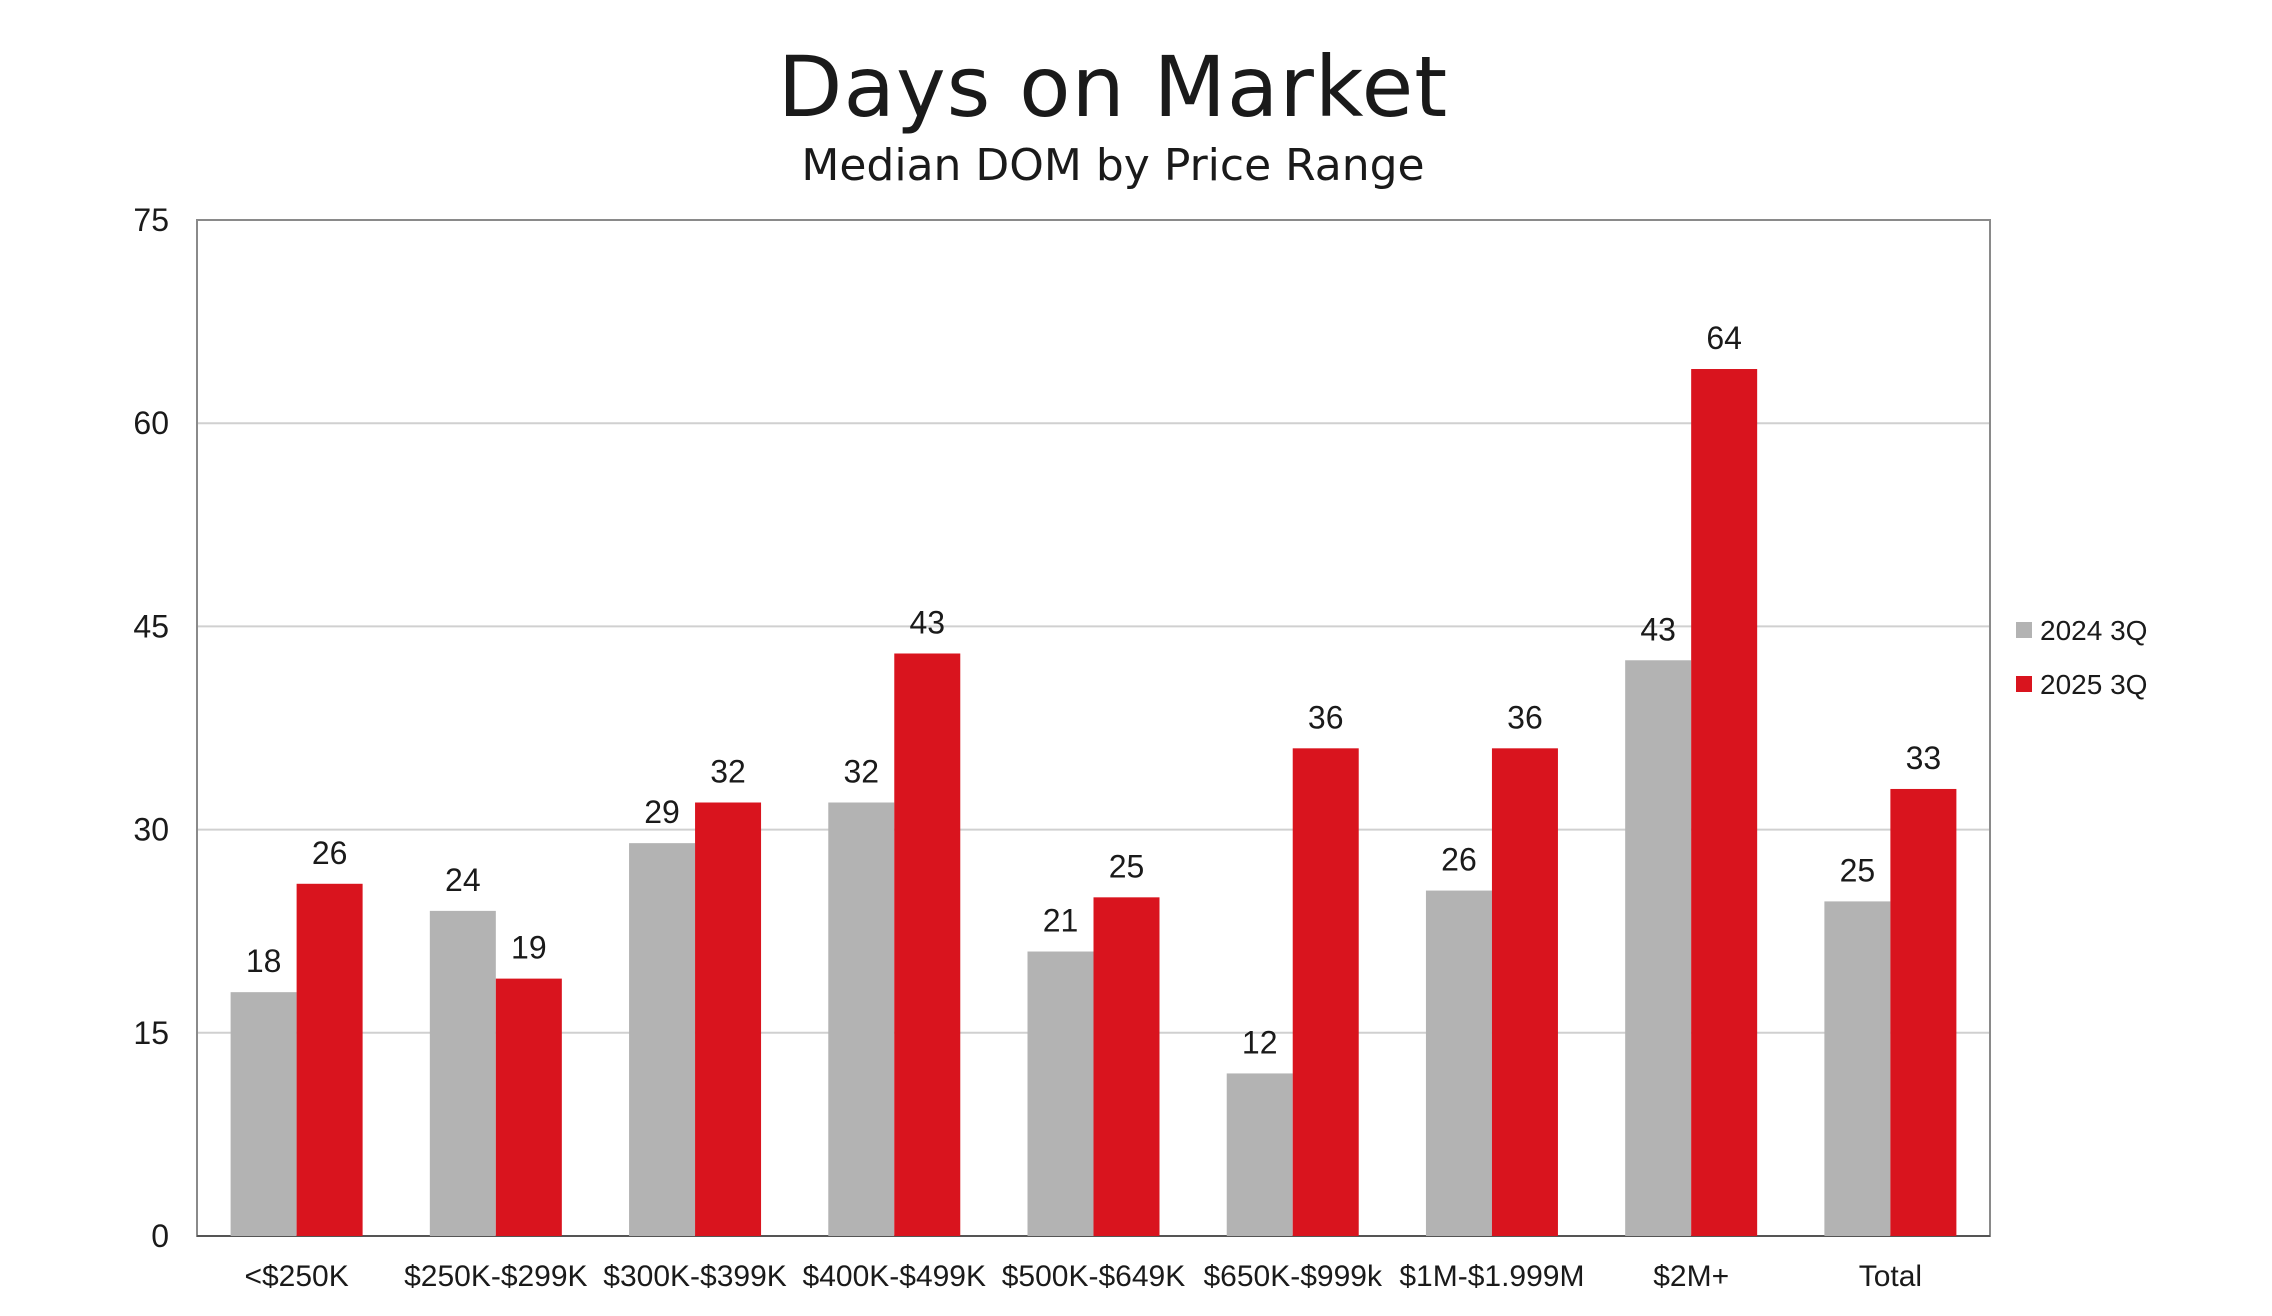 This screenshot has height=1316, width=2272. Describe the element at coordinates (2093, 630) in the screenshot. I see `legend-label: 2024 3Q` at that location.